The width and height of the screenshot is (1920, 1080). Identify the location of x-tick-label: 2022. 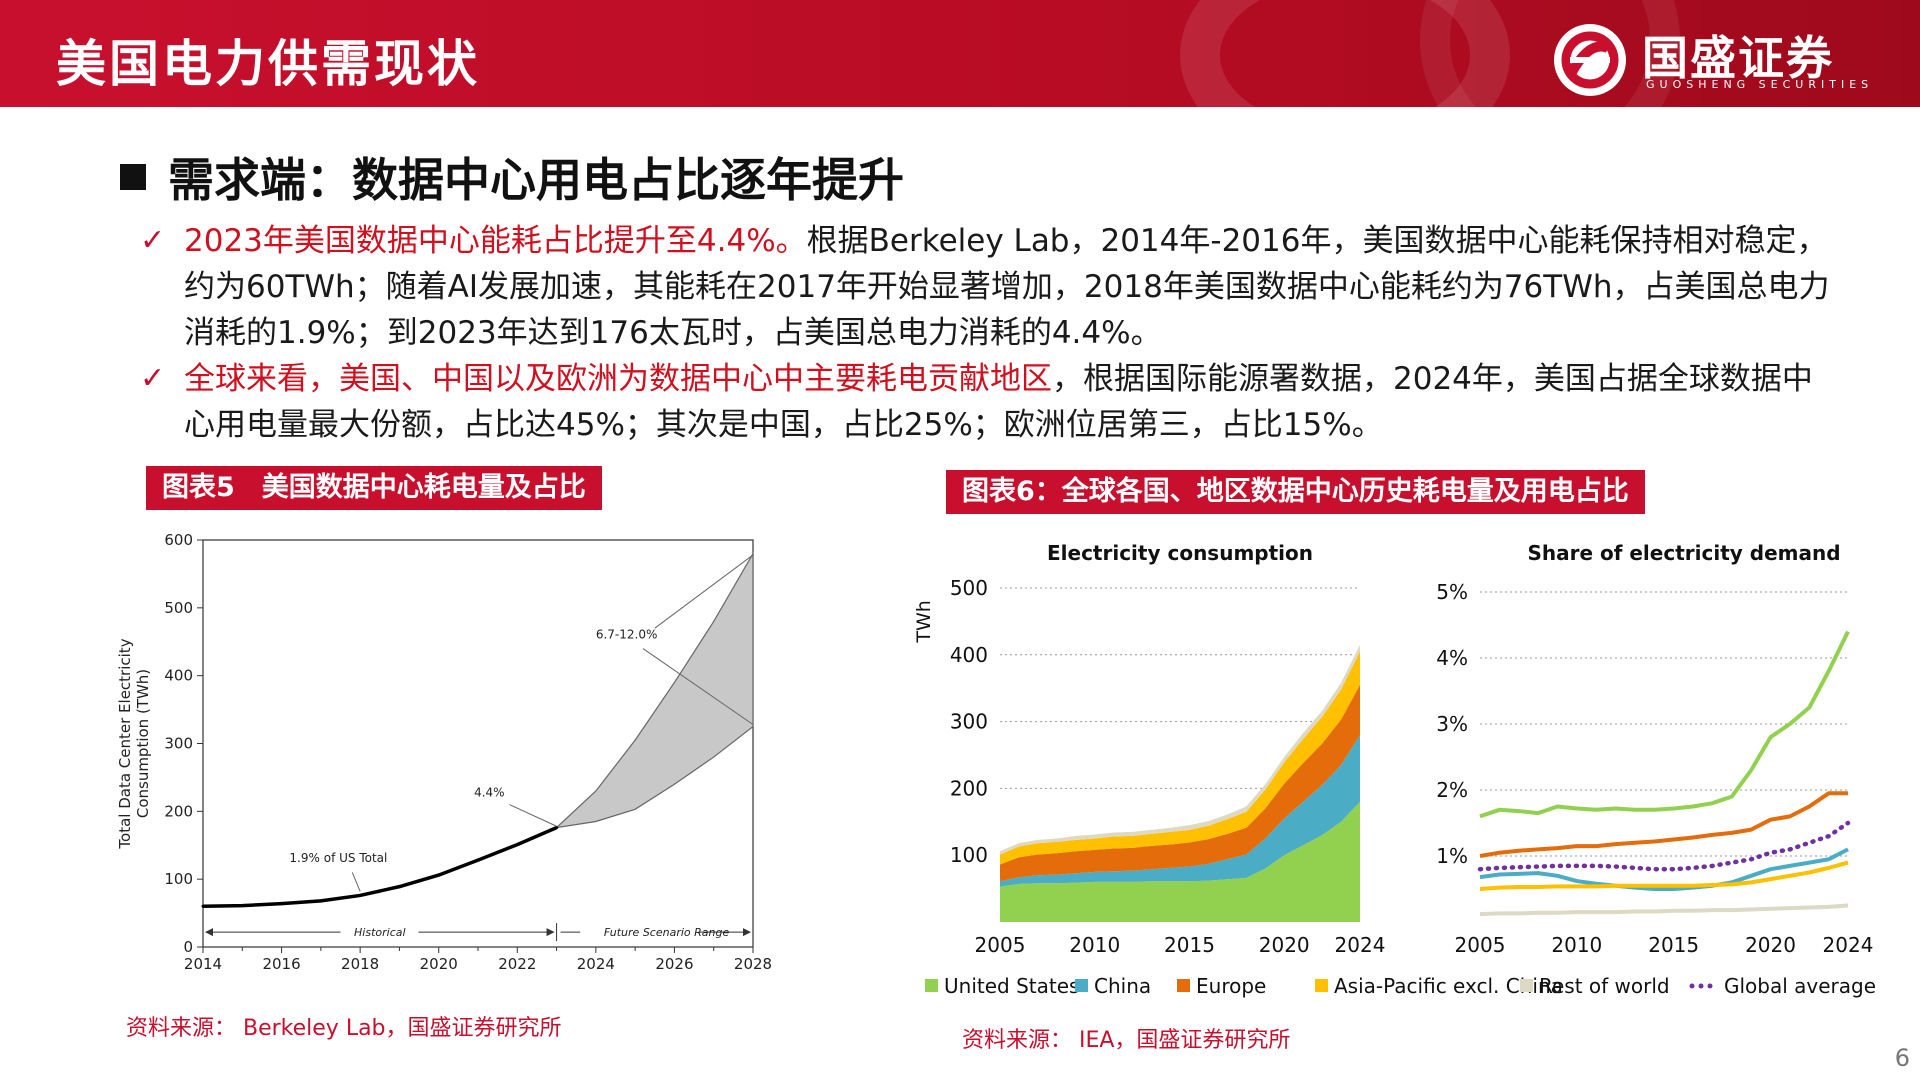
(517, 964).